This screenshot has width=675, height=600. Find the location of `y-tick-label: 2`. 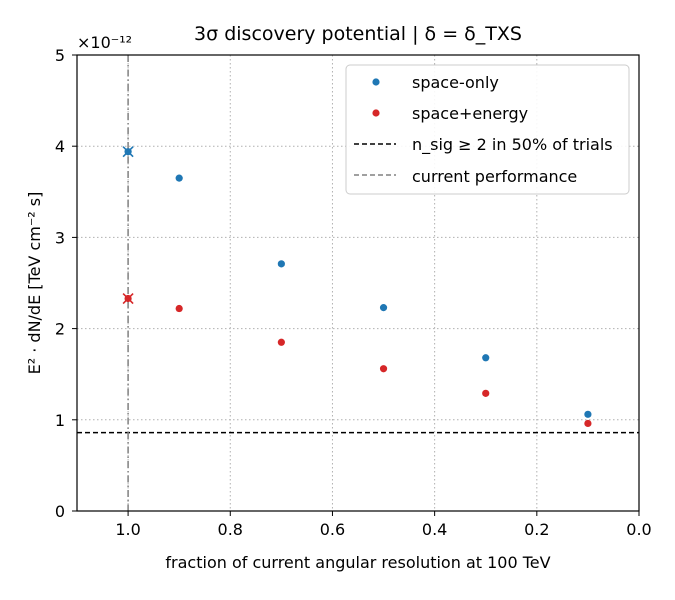

y-tick-label: 2 is located at coordinates (60, 329).